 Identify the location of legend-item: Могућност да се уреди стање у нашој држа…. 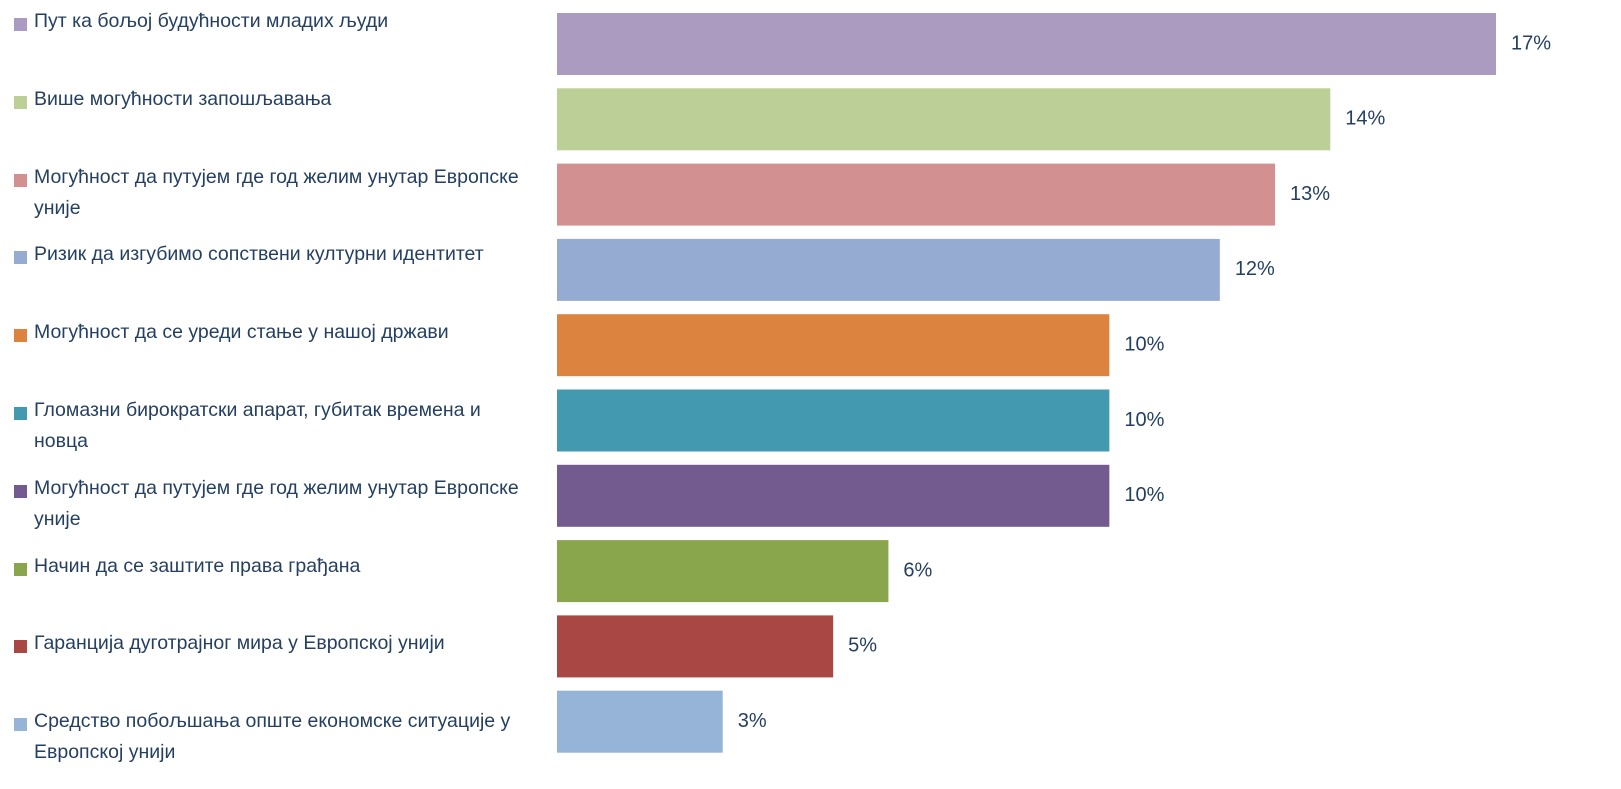
(269, 334).